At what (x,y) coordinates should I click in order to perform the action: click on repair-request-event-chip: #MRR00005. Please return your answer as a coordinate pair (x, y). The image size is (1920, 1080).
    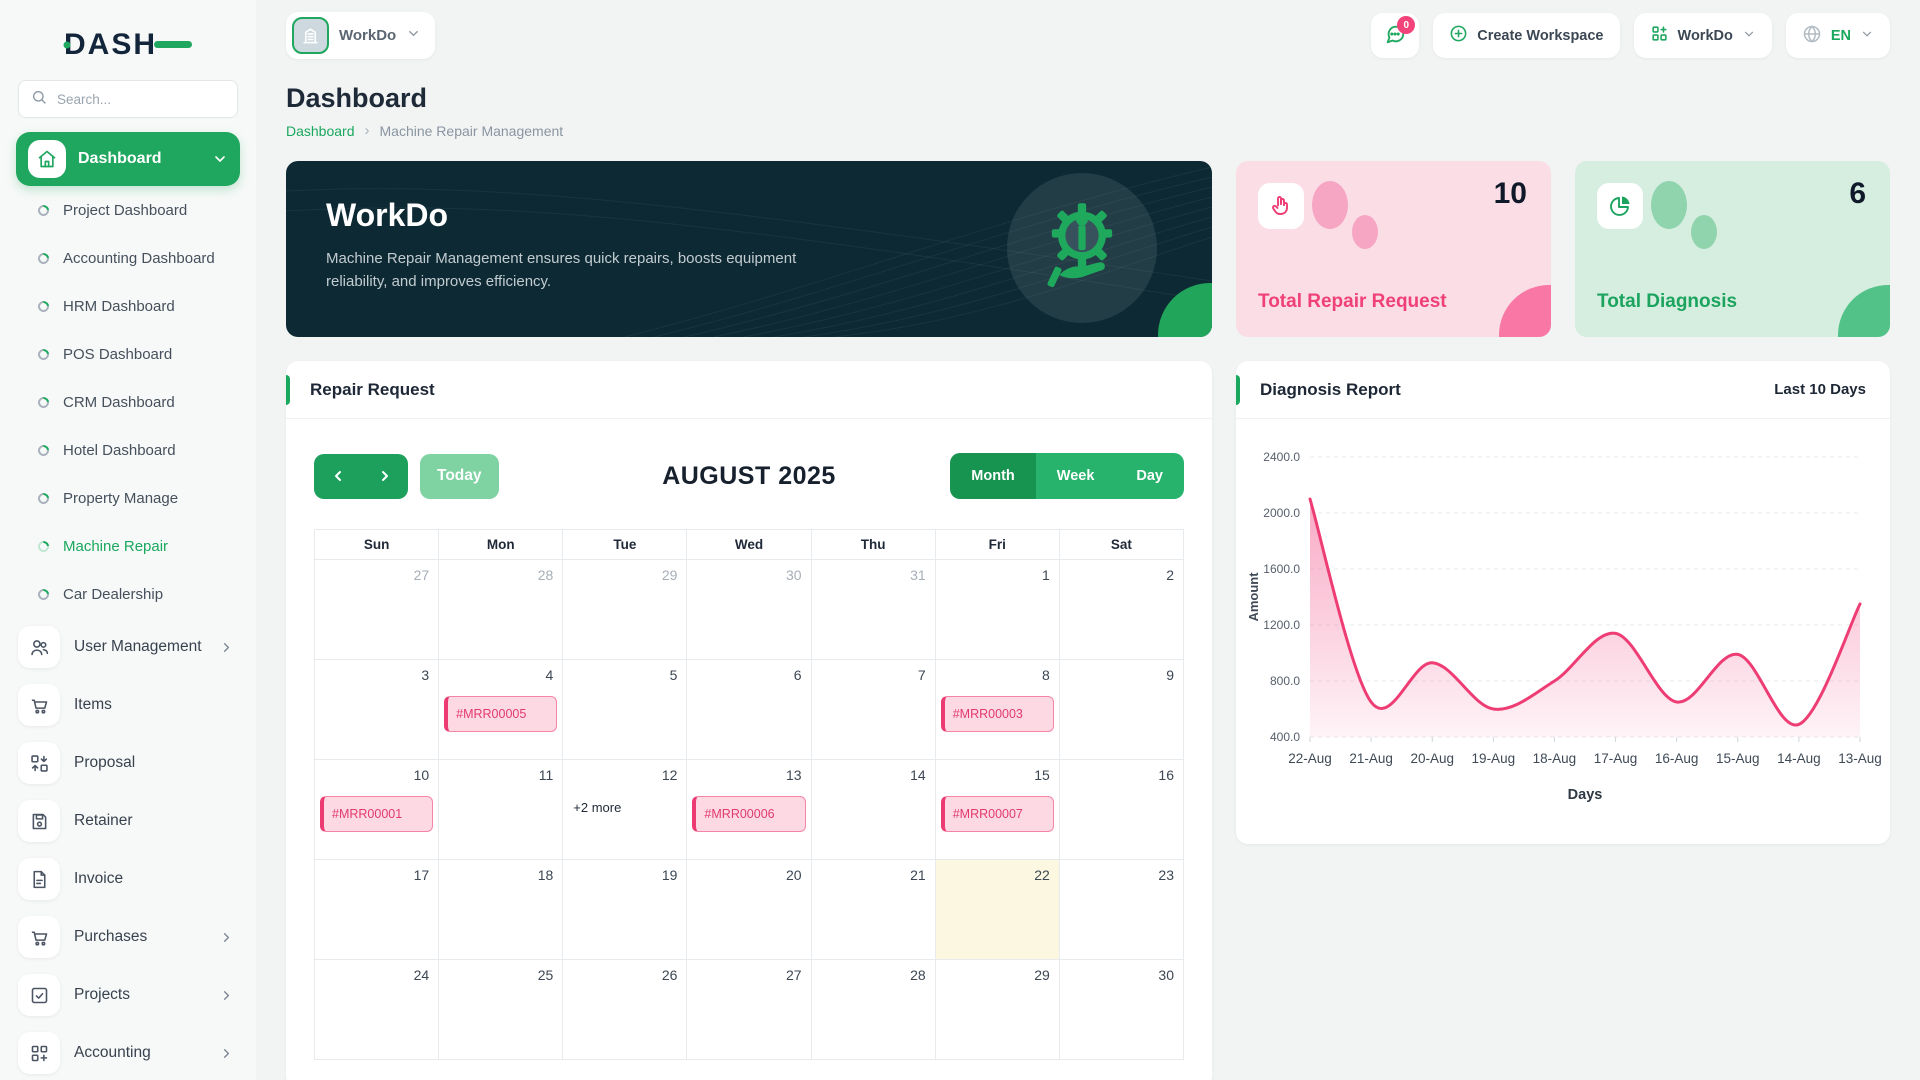
    Looking at the image, I should click on (501, 714).